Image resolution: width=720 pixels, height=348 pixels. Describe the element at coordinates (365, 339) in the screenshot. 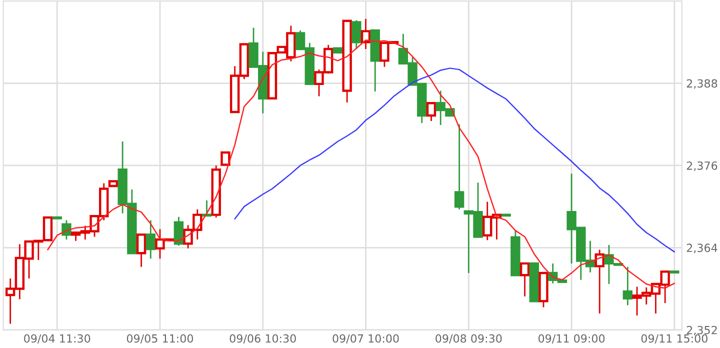

I see `x-tick-label: 09/07 10:00` at that location.